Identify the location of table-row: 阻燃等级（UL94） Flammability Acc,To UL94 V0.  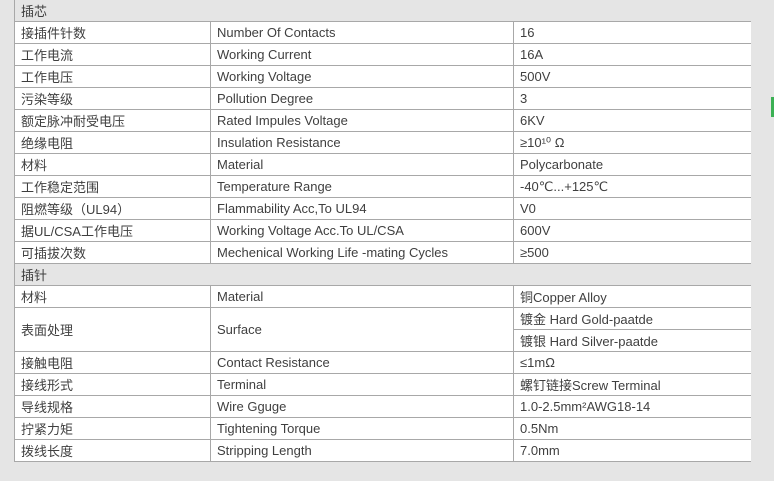
(382, 208).